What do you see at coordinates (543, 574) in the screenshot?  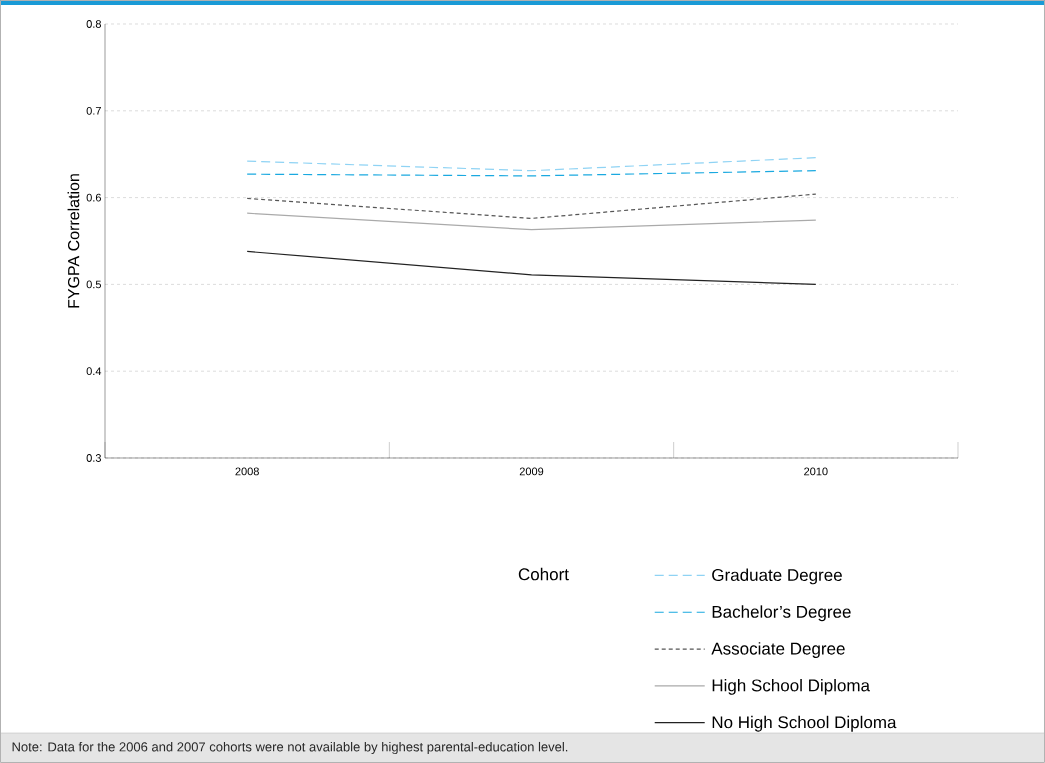 I see `legend-title: Cohort` at bounding box center [543, 574].